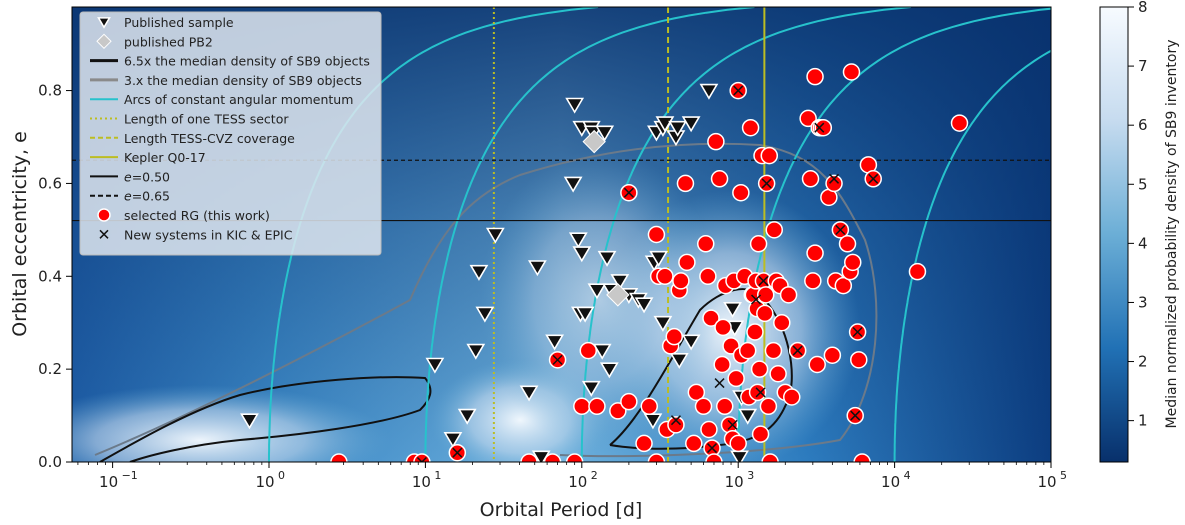  I want to click on colorbar-tick-label: 5, so click(1143, 184).